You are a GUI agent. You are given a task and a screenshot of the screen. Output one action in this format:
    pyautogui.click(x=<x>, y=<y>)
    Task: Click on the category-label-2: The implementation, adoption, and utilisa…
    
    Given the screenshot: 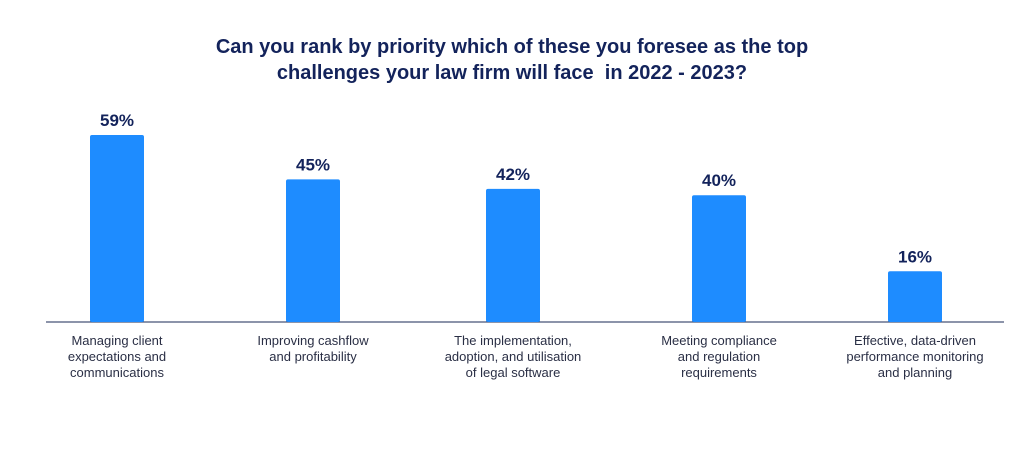 What is the action you would take?
    pyautogui.click(x=513, y=357)
    